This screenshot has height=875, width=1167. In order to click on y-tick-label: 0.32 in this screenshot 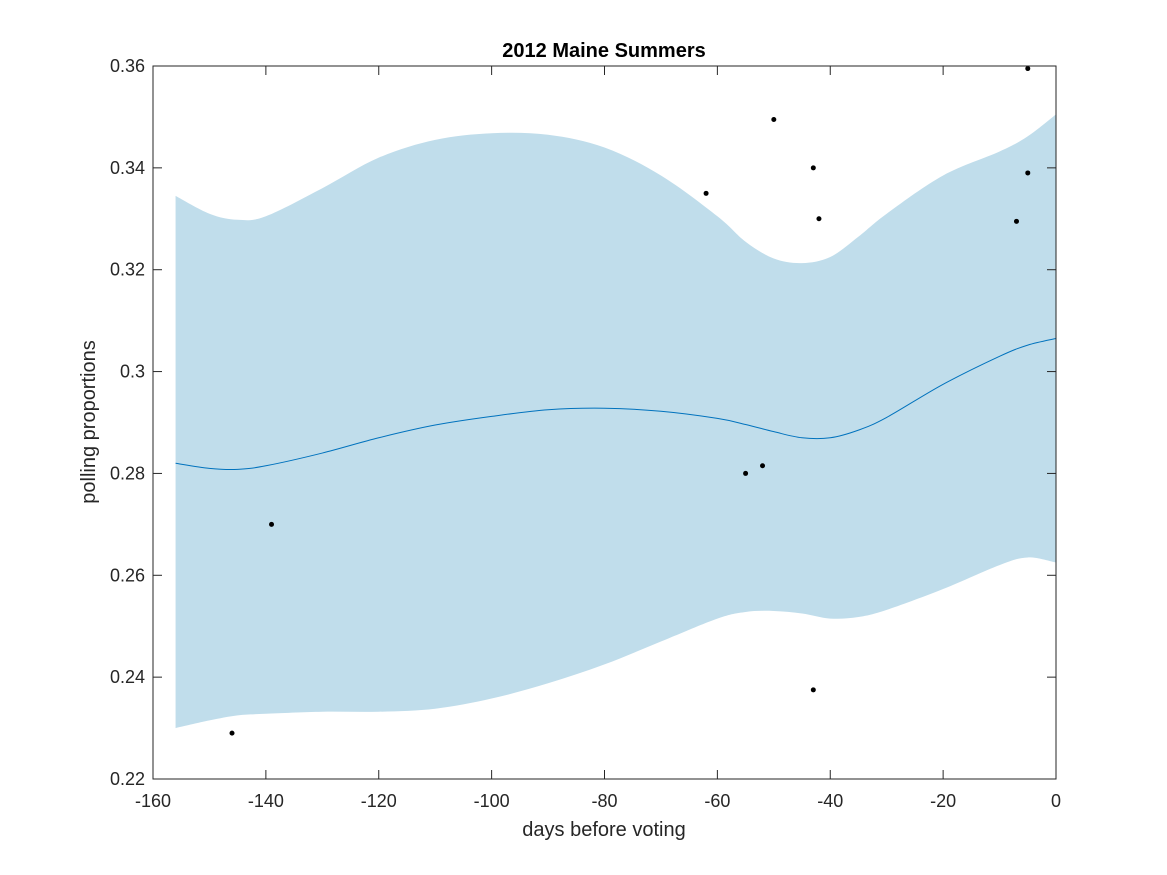, I will do `click(127, 270)`.